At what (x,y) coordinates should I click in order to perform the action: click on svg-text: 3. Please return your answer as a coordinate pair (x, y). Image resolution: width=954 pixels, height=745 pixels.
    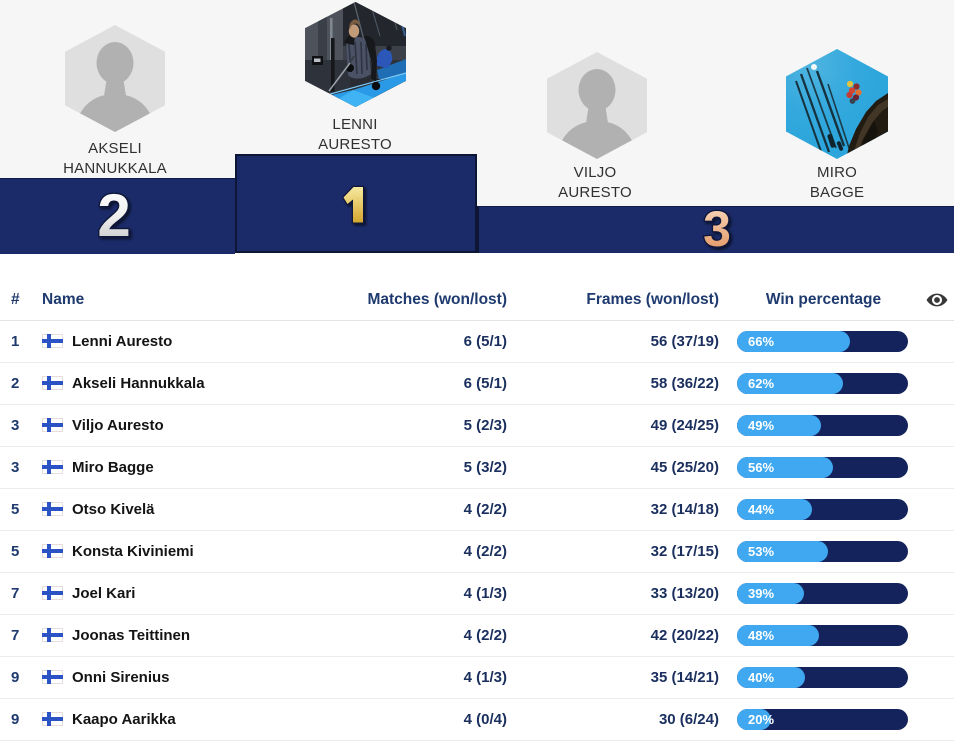
    Looking at the image, I should click on (717, 228).